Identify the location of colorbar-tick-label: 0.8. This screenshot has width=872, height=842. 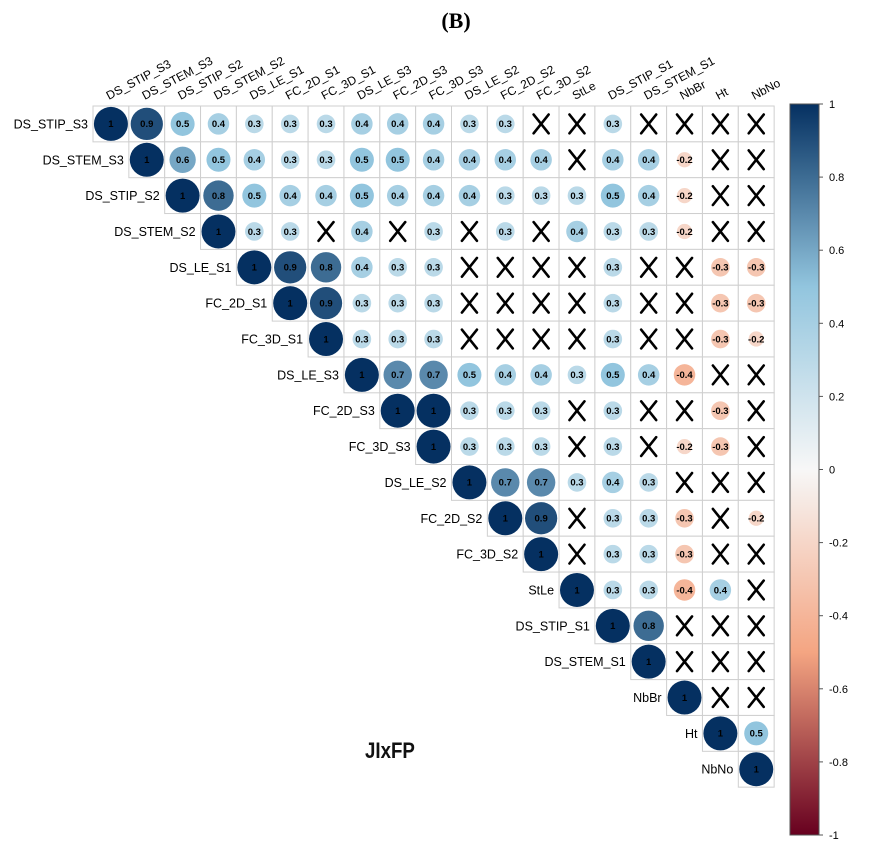
(836, 178).